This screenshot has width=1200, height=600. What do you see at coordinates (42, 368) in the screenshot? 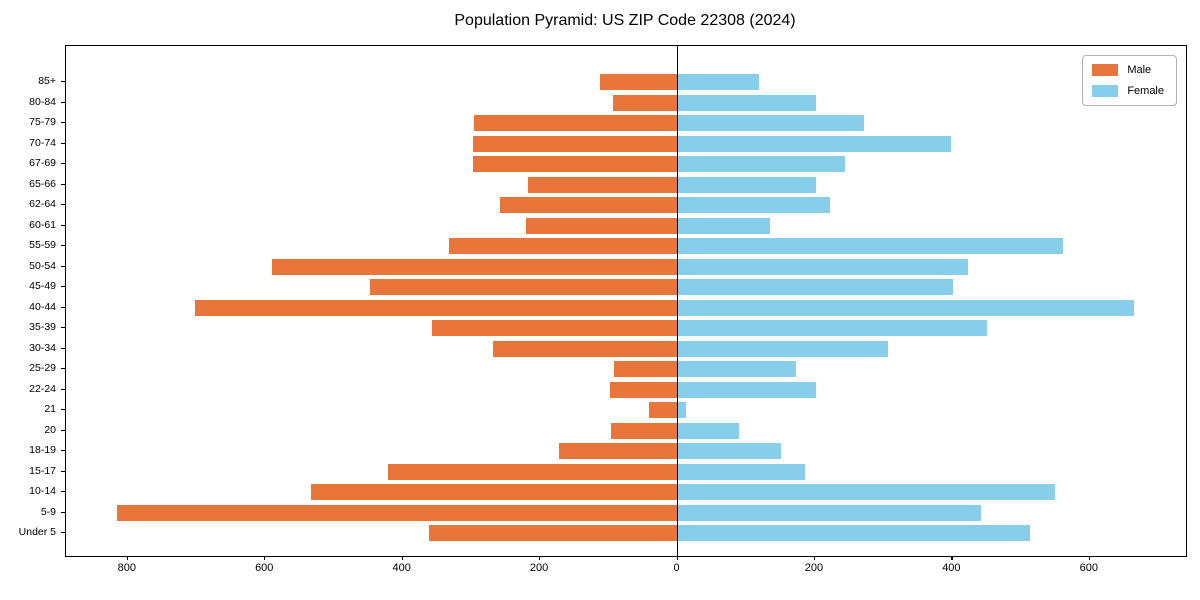
I see `y-tick-label-25-29: 25-29` at bounding box center [42, 368].